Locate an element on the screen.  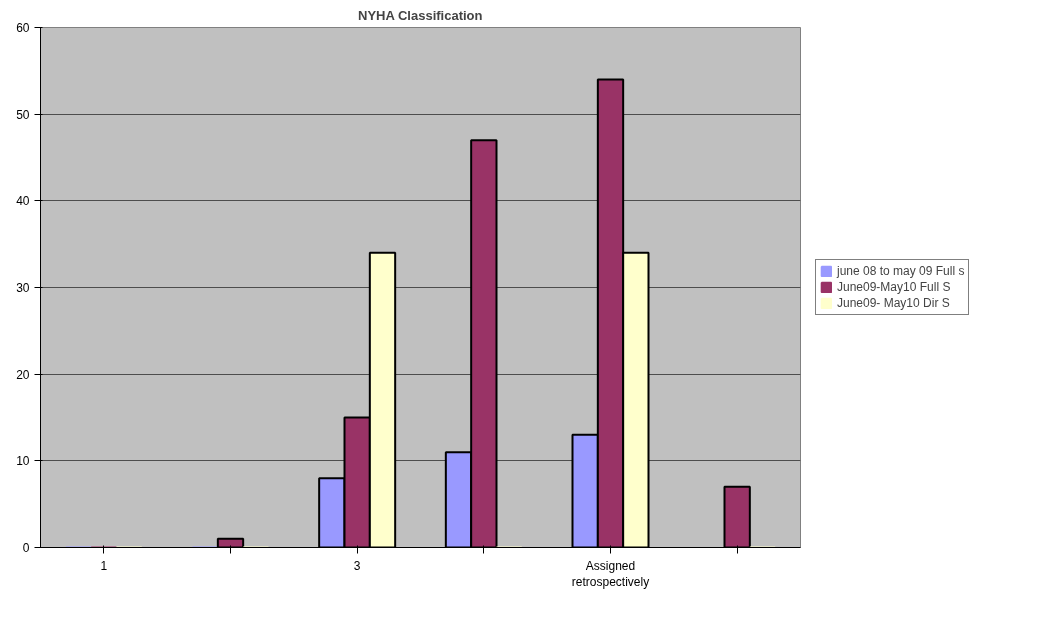
y-tick-label: 10 is located at coordinates (23, 461).